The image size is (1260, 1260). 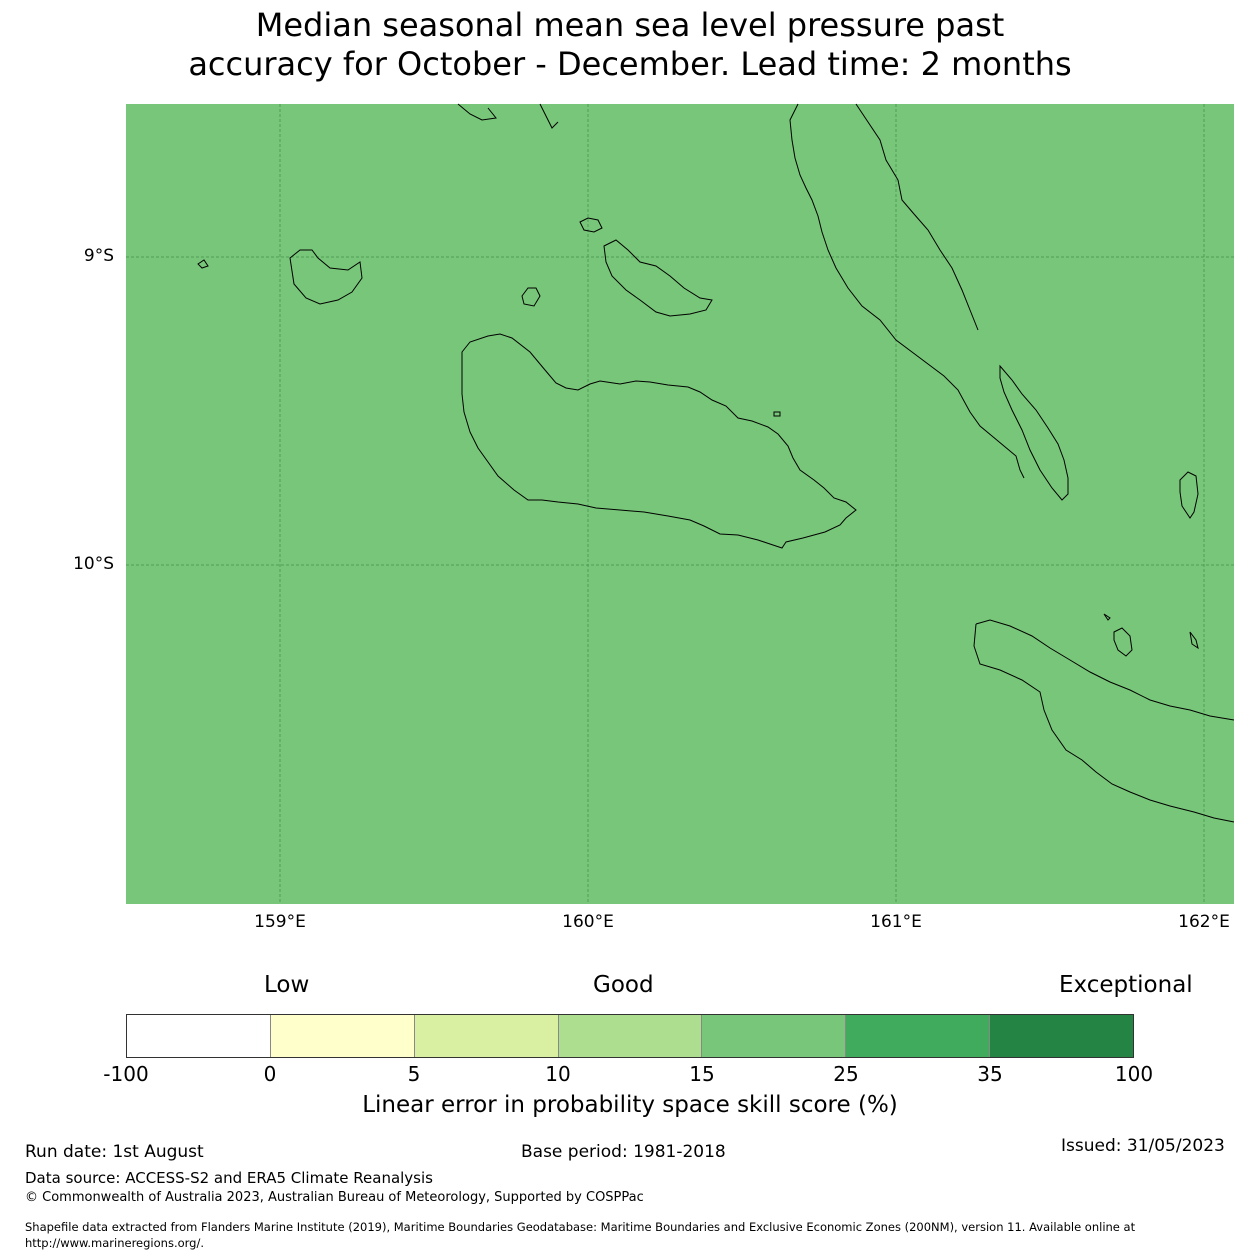 What do you see at coordinates (558, 1074) in the screenshot?
I see `colorbar-tick: 10` at bounding box center [558, 1074].